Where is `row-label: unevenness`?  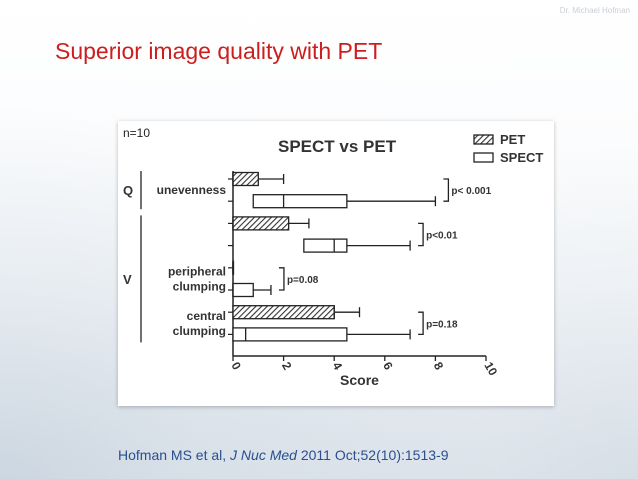
row-label: unevenness is located at coordinates (192, 190).